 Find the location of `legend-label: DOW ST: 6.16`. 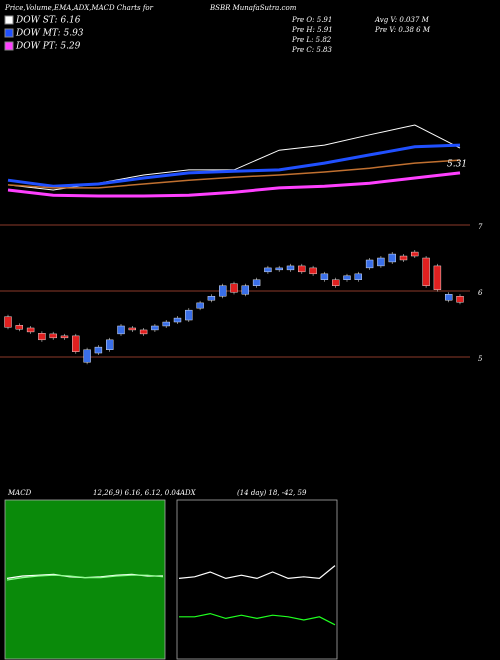

legend-label: DOW ST: 6.16 is located at coordinates (48, 21).